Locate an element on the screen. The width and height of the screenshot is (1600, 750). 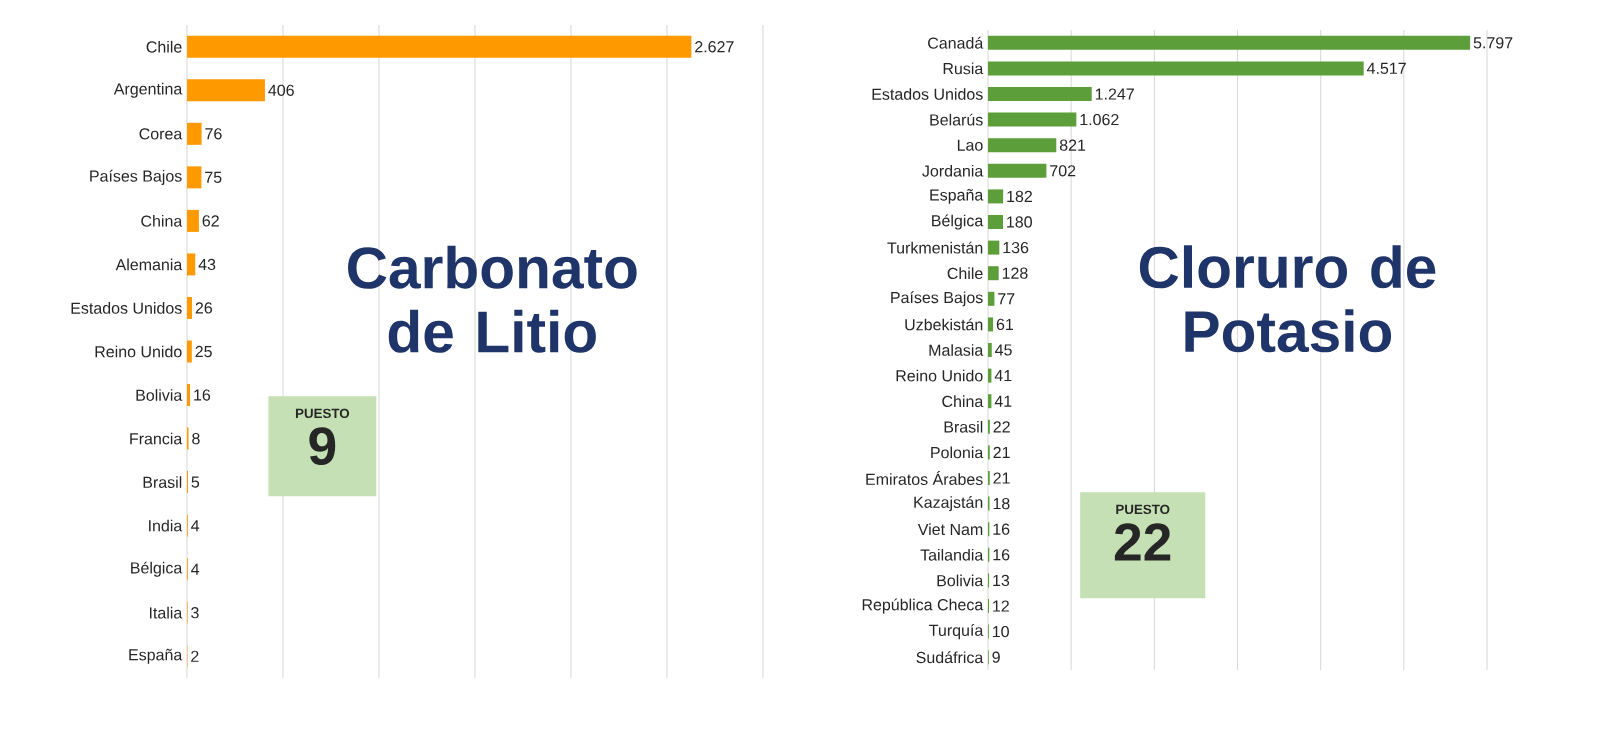
y-tick-label: Tailandia is located at coordinates (952, 554).